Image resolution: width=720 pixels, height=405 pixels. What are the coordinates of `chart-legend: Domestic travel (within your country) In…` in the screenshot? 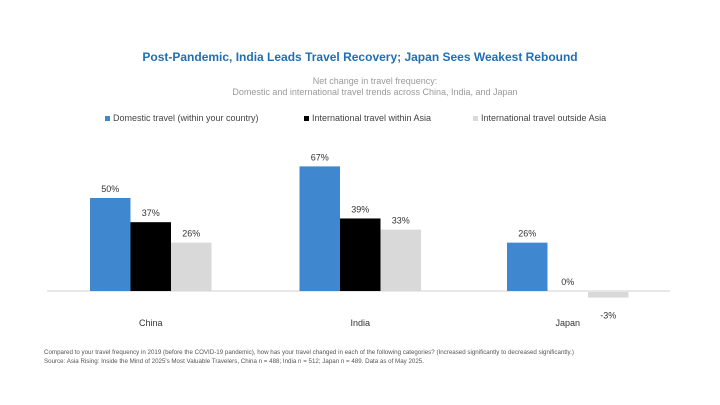 It's located at (360, 119).